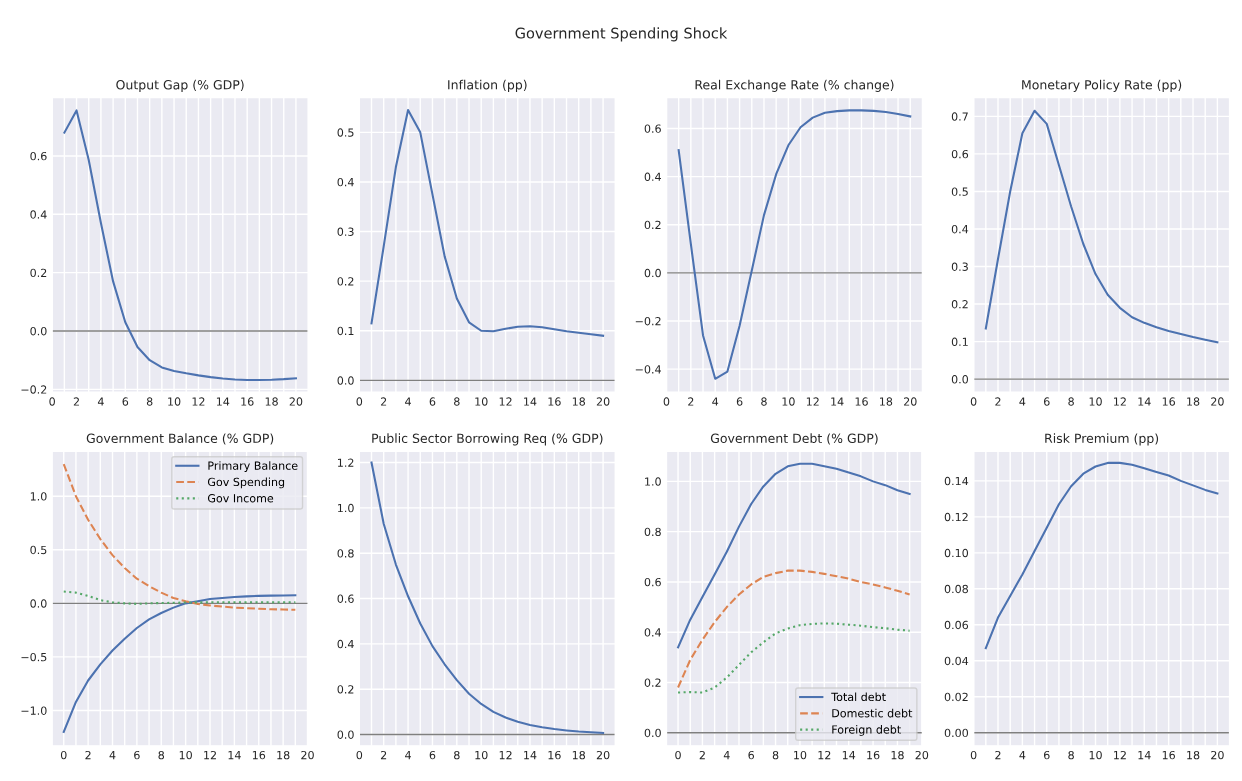 The height and width of the screenshot is (781, 1242). I want to click on legend-label: Gov Spending, so click(246, 483).